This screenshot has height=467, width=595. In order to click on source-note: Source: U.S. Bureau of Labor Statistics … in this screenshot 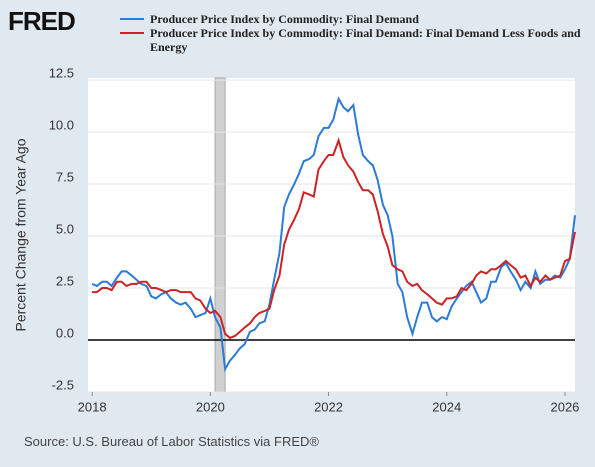, I will do `click(171, 441)`.